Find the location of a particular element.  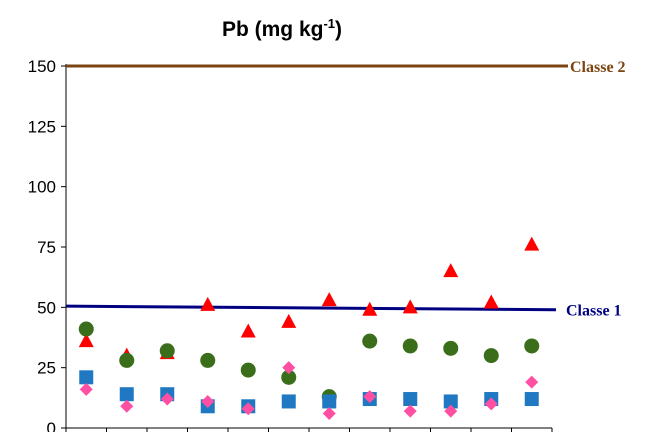

y-tick-label: 125 is located at coordinates (42, 126).